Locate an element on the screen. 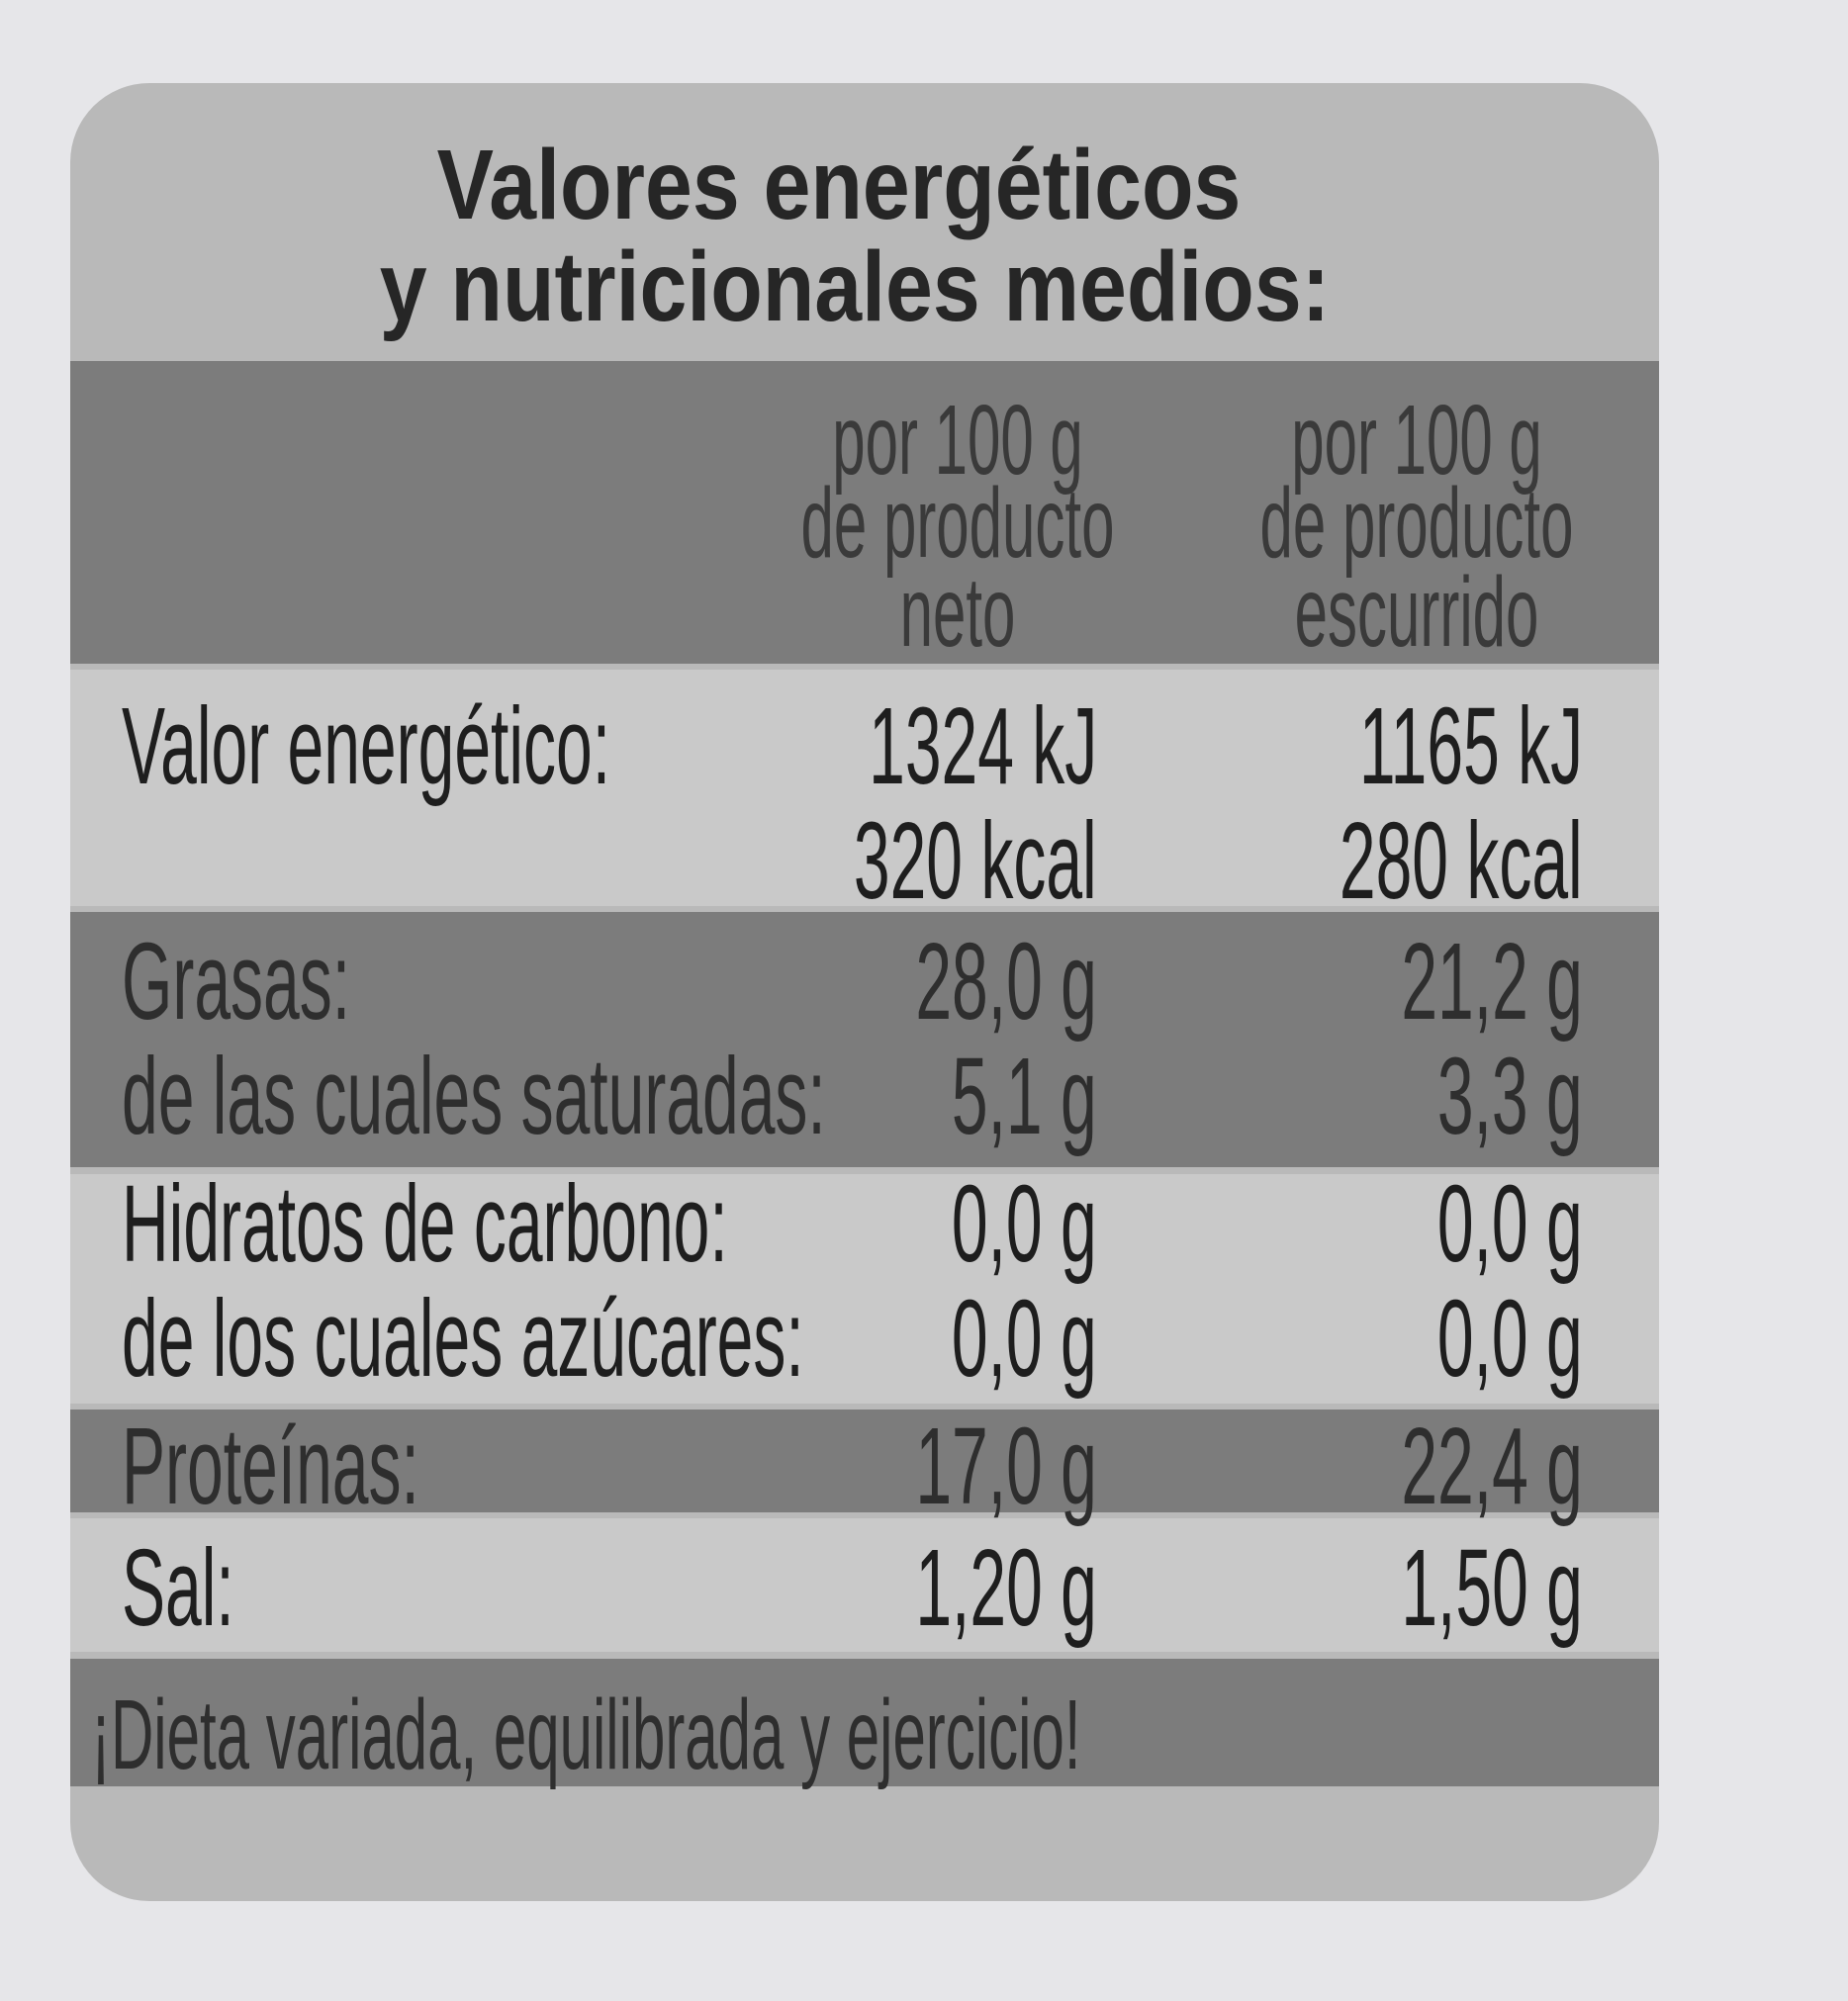  row-value: 1165 kJ is located at coordinates (1470, 746).